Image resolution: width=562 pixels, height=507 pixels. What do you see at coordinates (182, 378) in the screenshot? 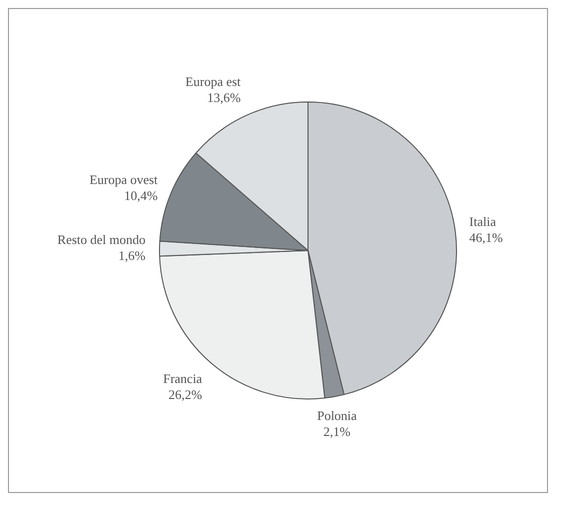
I see `slice-label: Francia` at bounding box center [182, 378].